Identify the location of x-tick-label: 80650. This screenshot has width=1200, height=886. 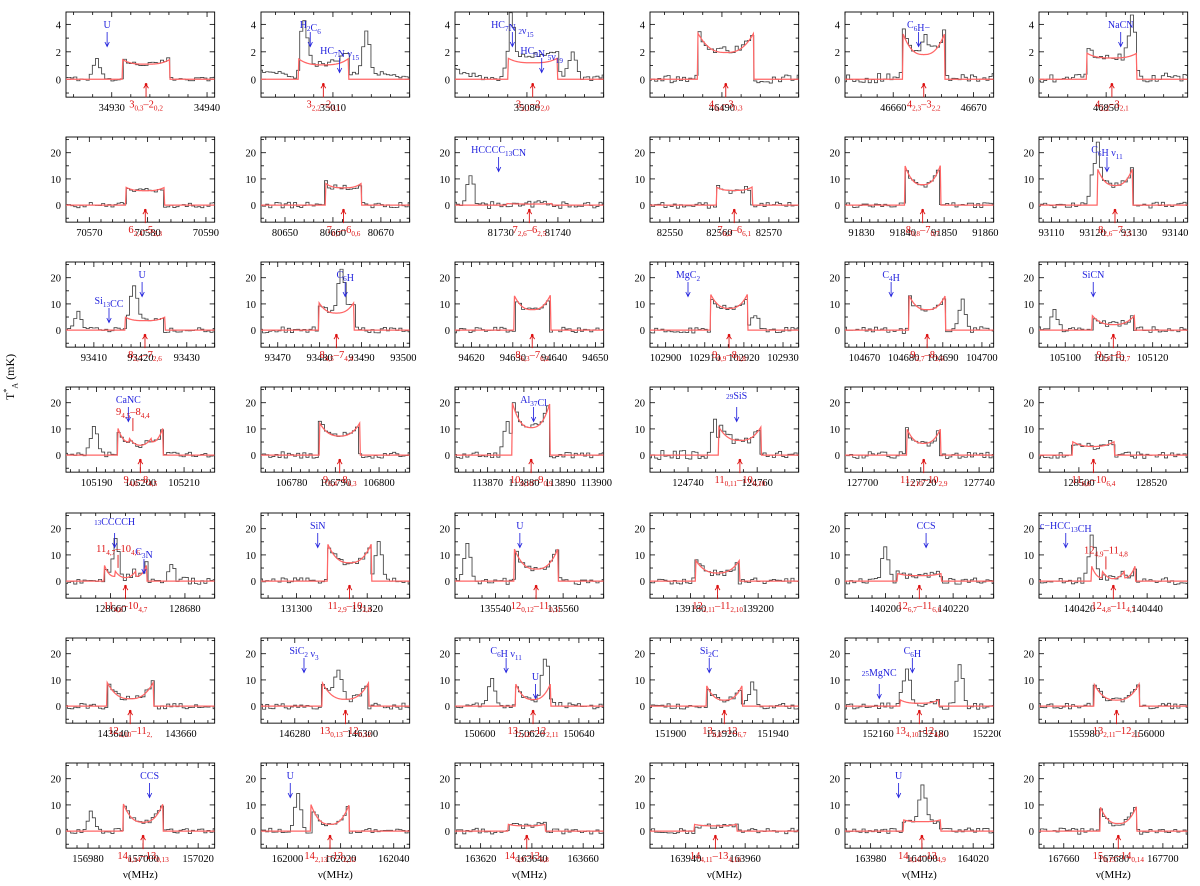
(285, 233).